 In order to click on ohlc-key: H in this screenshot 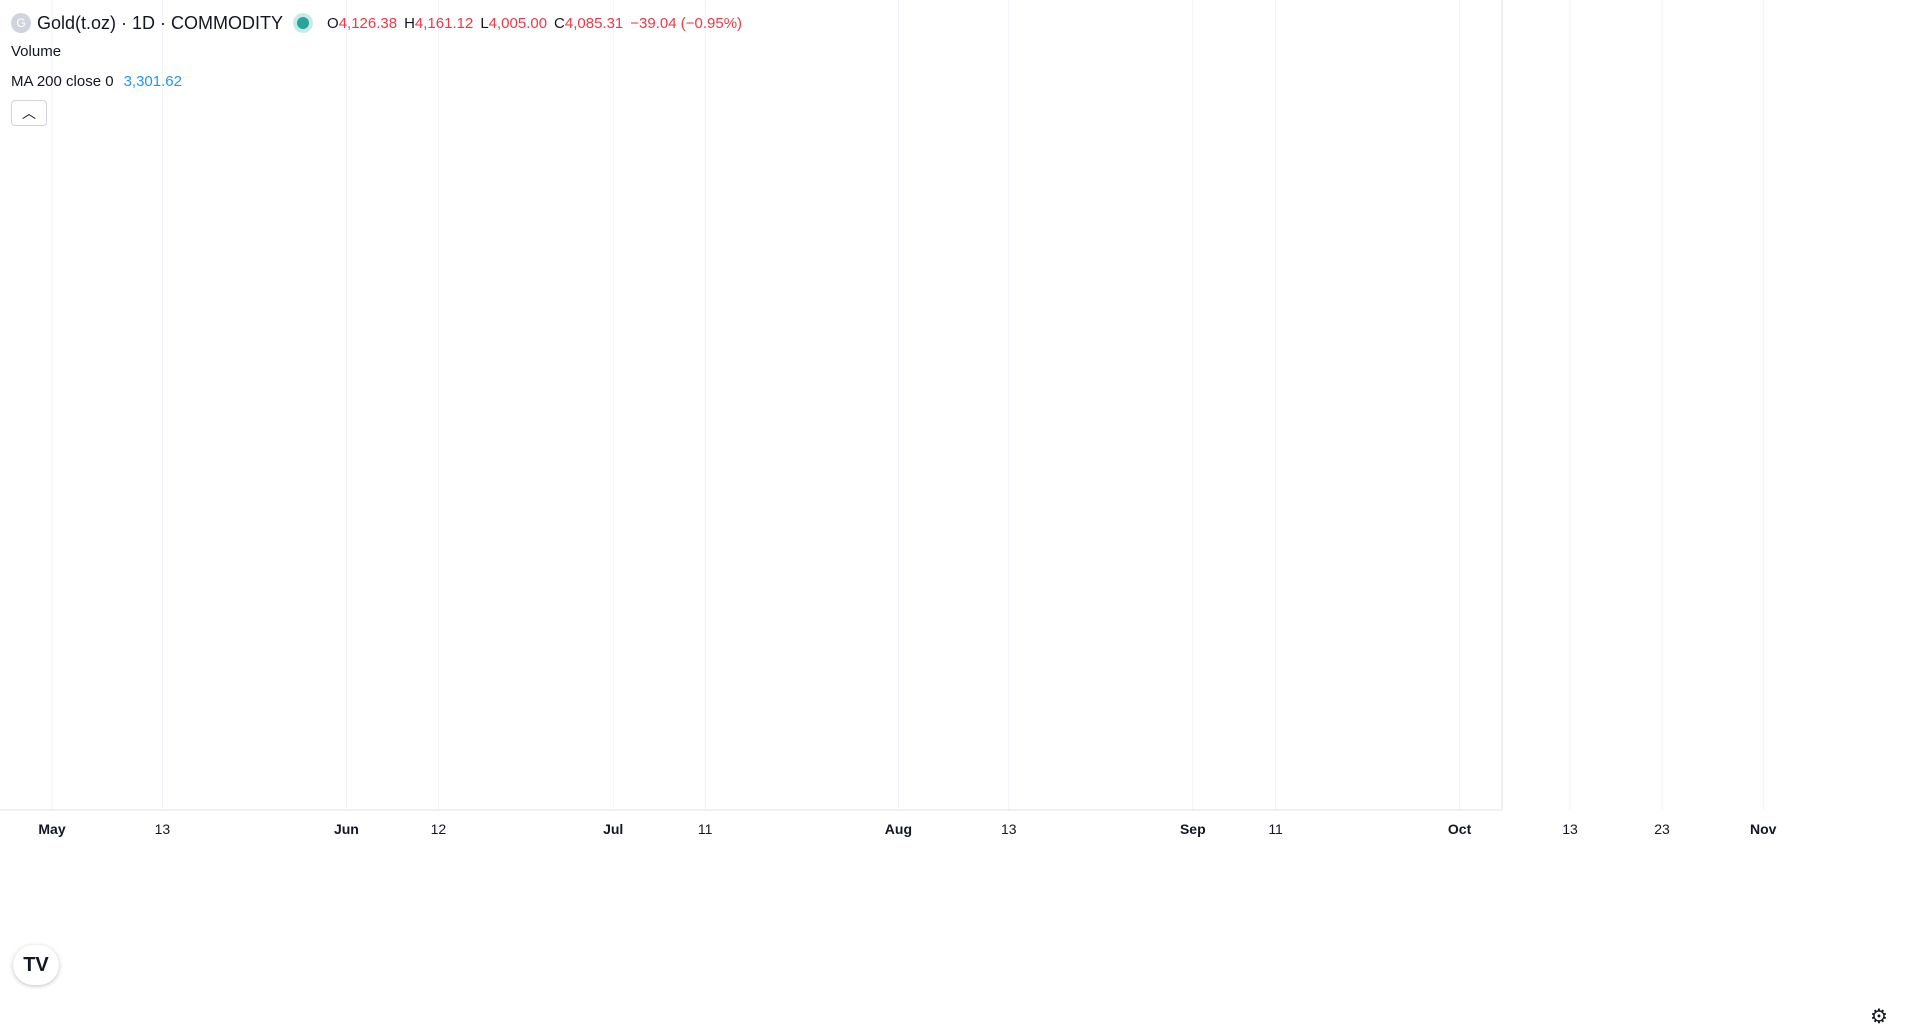, I will do `click(409, 23)`.